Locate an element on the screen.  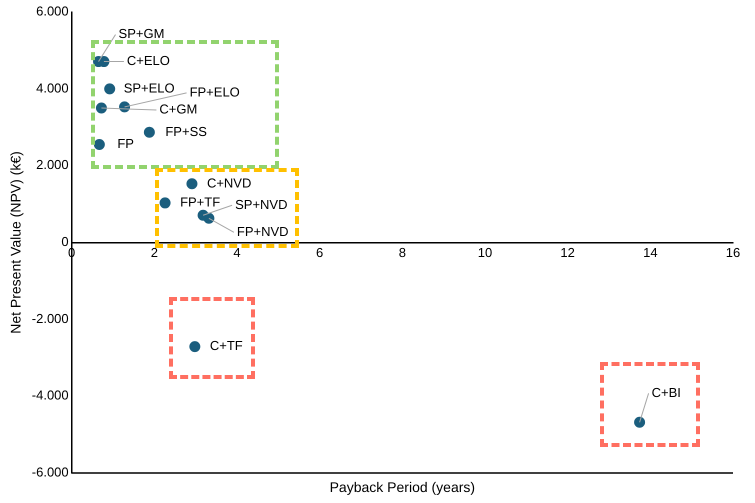
x-axis-title: Payback Period (years) is located at coordinates (403, 486).